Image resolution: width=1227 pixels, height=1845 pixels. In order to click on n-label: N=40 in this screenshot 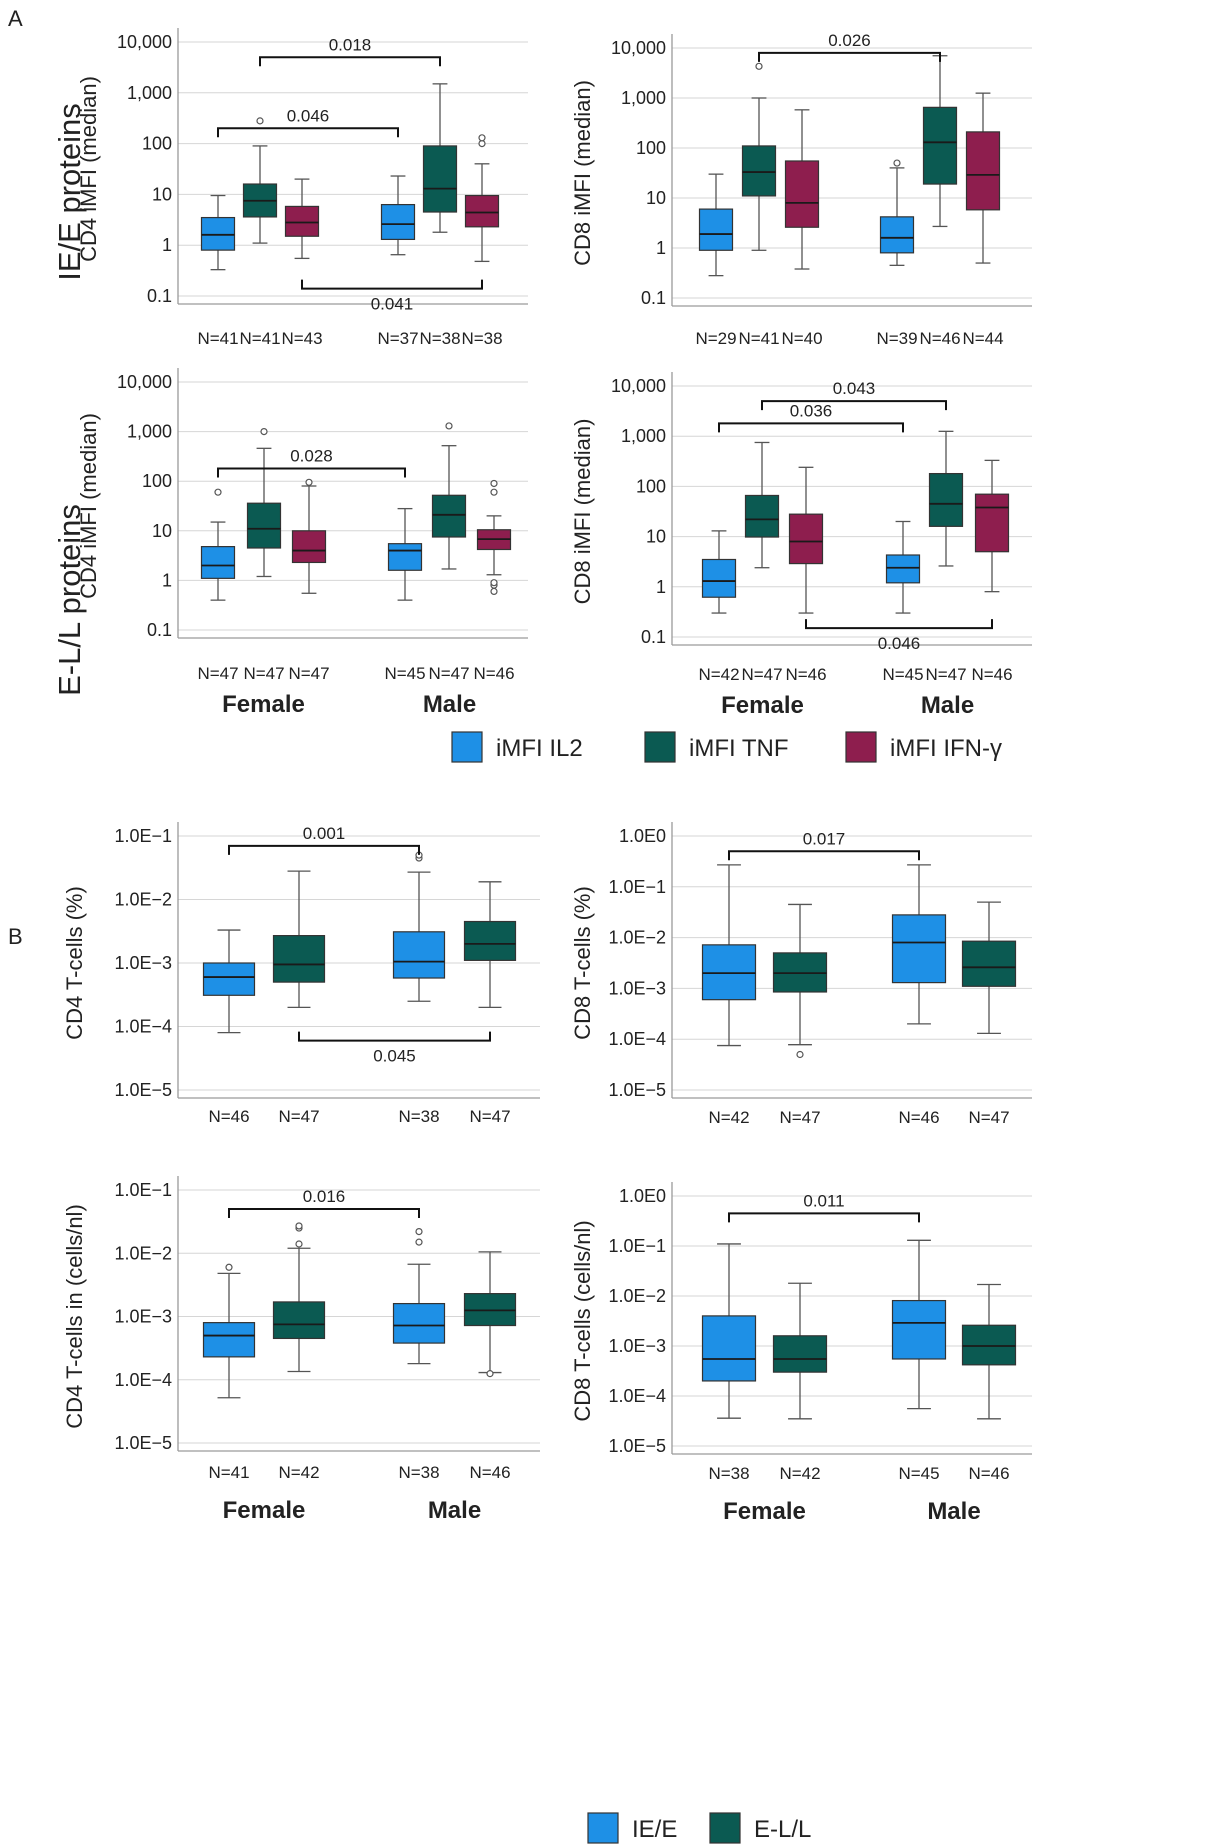, I will do `click(801, 338)`.